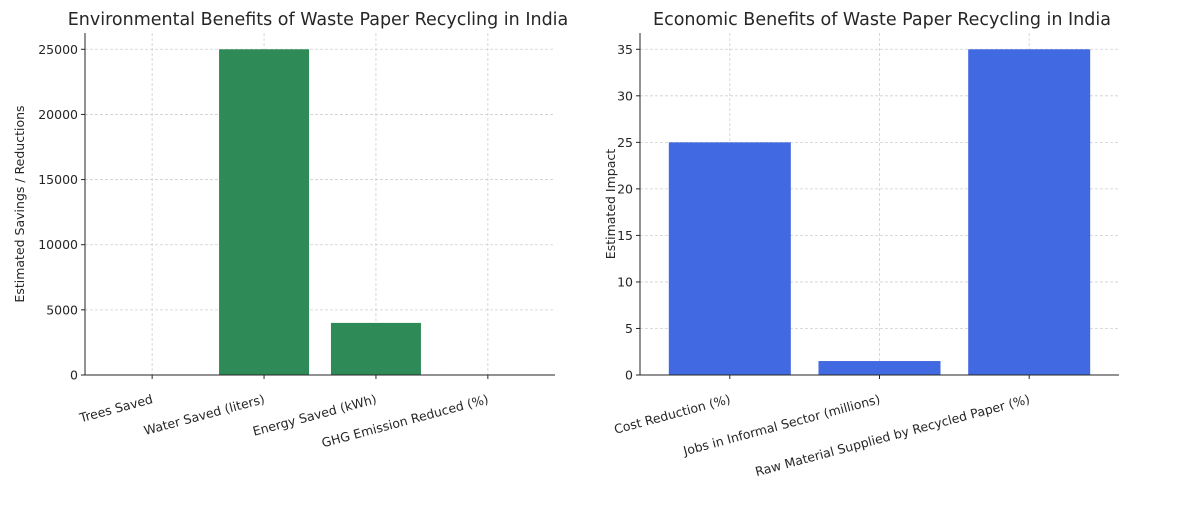 This screenshot has width=1199, height=512. I want to click on y-tick-label: 5000, so click(62, 309).